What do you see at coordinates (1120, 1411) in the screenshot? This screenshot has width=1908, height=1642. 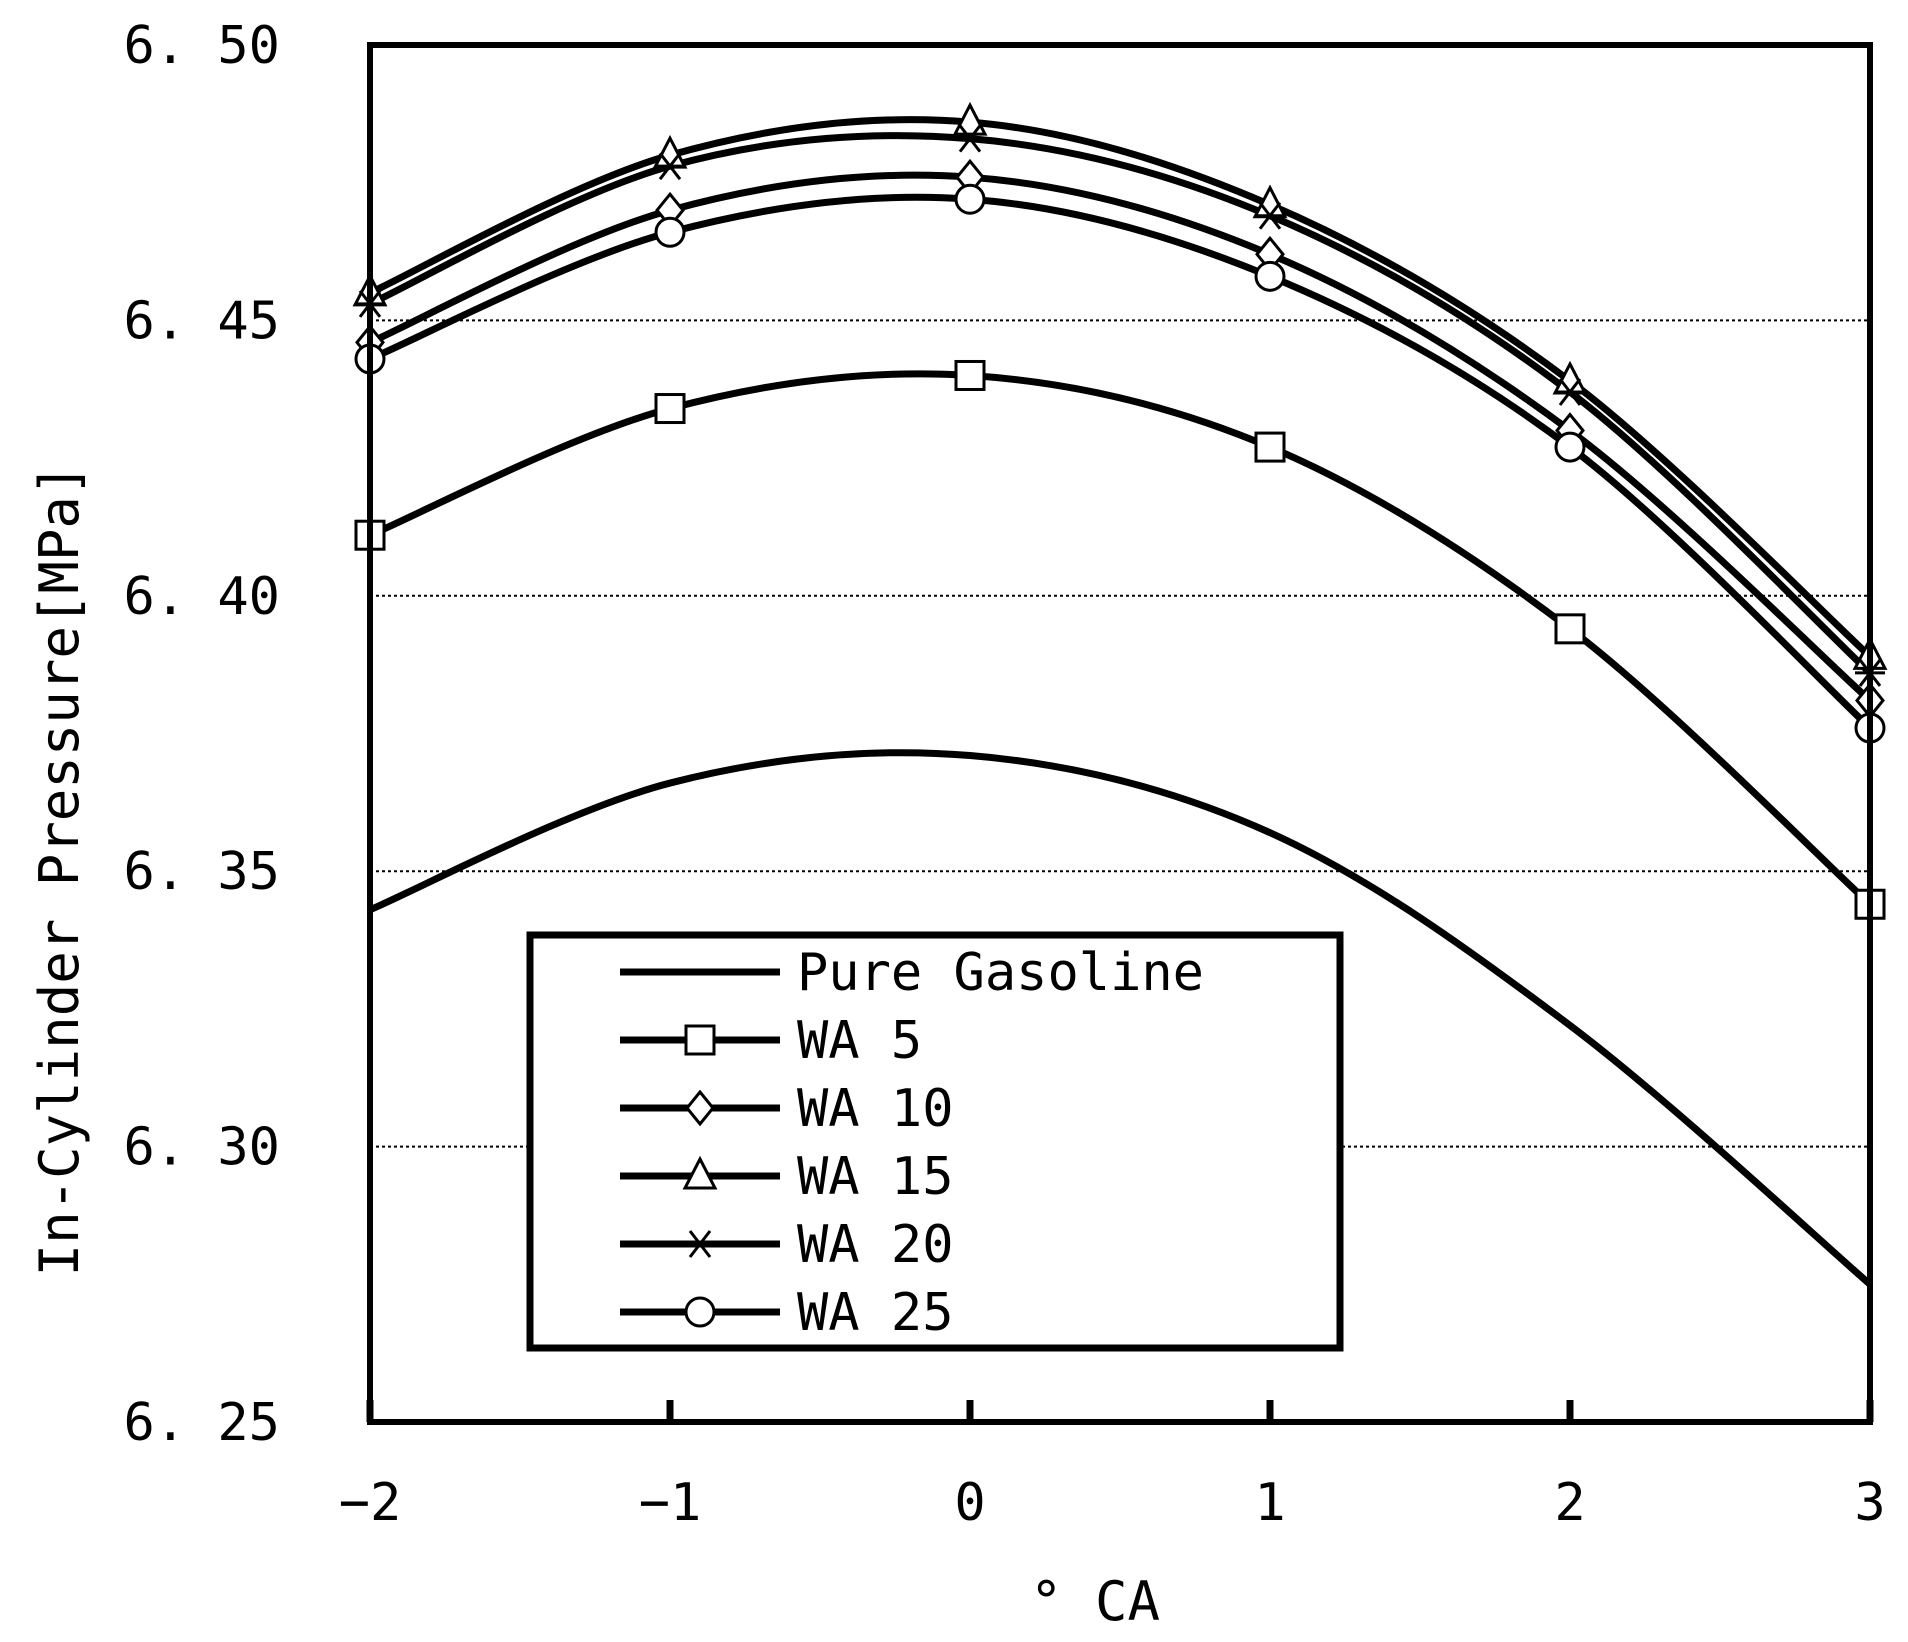 I see `axis-ticks` at bounding box center [1120, 1411].